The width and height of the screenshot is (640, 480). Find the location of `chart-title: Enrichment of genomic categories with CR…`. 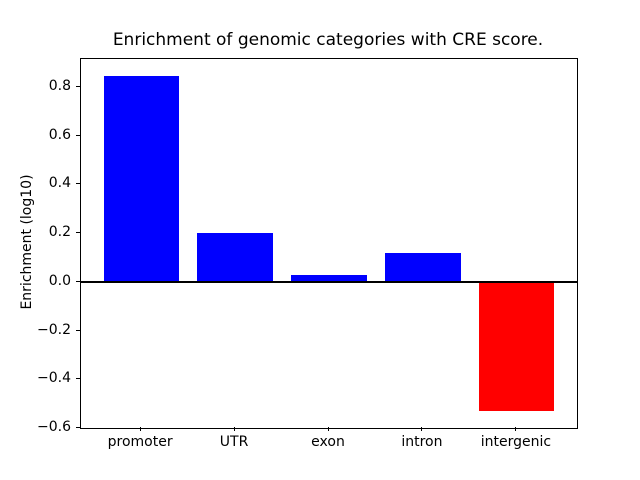

chart-title: Enrichment of genomic categories with CR… is located at coordinates (328, 40).